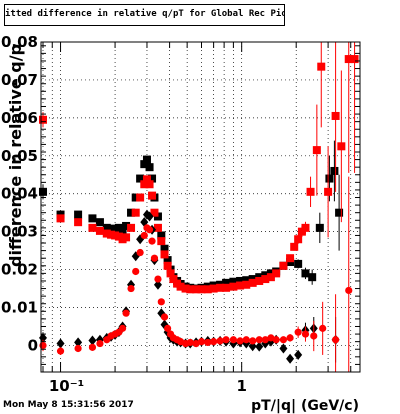 The image size is (400, 414). I want to click on y-tick-label: 0.03, so click(19, 232).